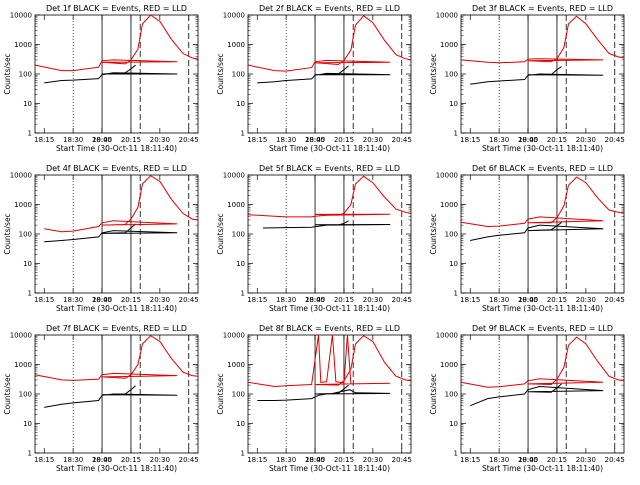 The height and width of the screenshot is (485, 640). Describe the element at coordinates (329, 328) in the screenshot. I see `panel-title: Det 8f BLACK = Events, RED = LLD` at that location.